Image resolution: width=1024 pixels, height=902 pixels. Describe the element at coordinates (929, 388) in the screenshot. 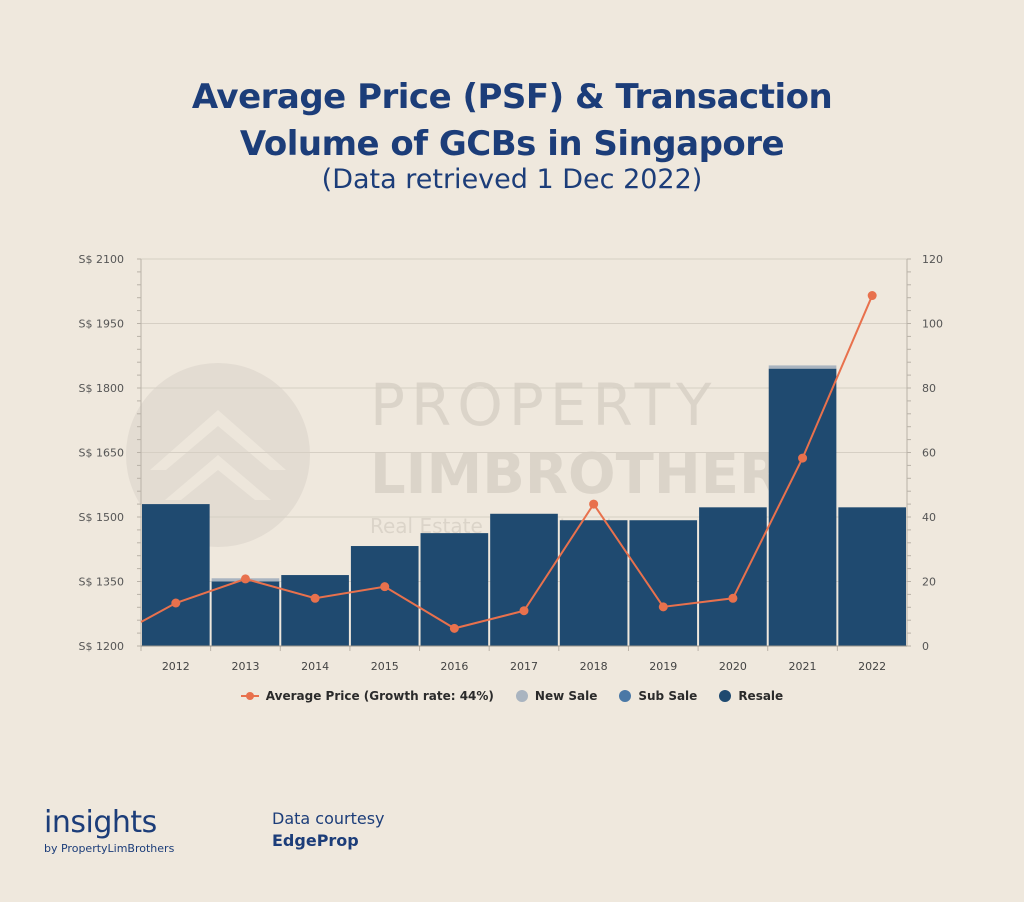

I see `right-tick-label: 80` at that location.